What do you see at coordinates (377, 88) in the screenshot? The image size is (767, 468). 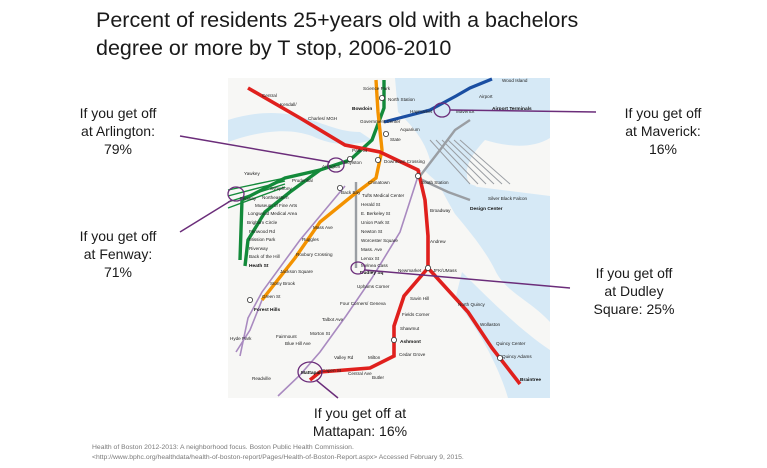 I see `station-science-park: Science Park` at bounding box center [377, 88].